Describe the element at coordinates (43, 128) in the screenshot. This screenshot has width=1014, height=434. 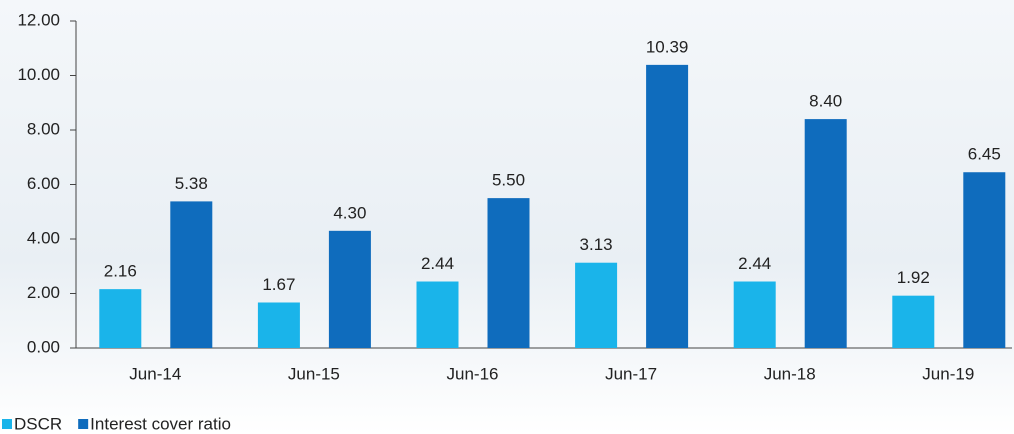
I see `y-tick-label: 8.00` at that location.